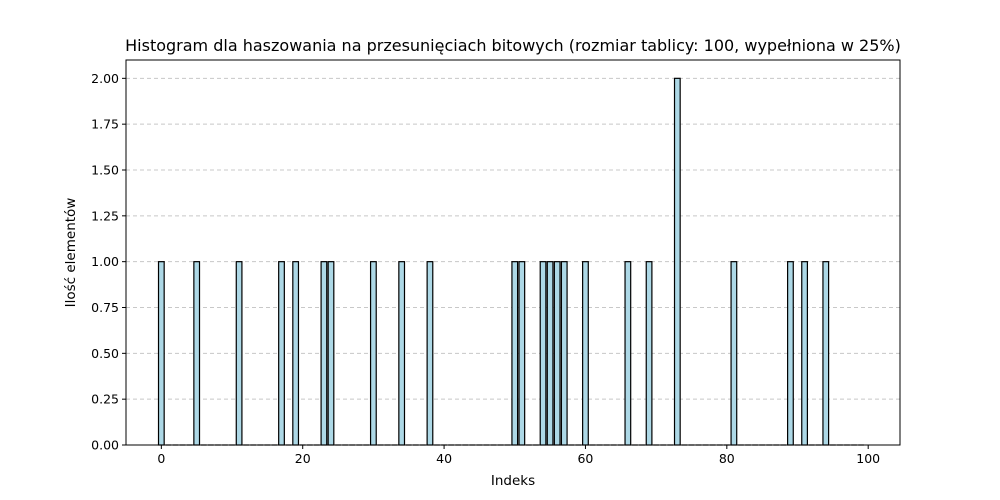 The width and height of the screenshot is (1000, 500). What do you see at coordinates (727, 458) in the screenshot?
I see `x-tick-label: 80` at bounding box center [727, 458].